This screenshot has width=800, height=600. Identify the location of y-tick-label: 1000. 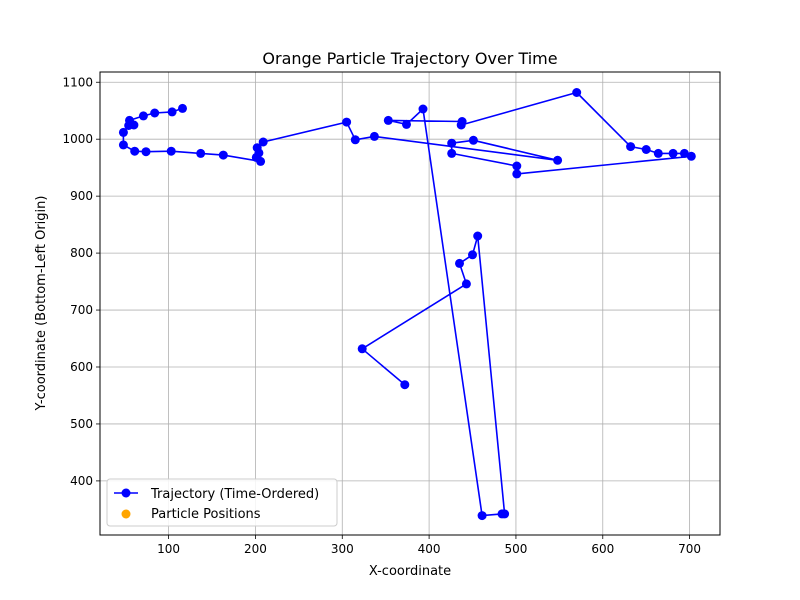
(77, 139).